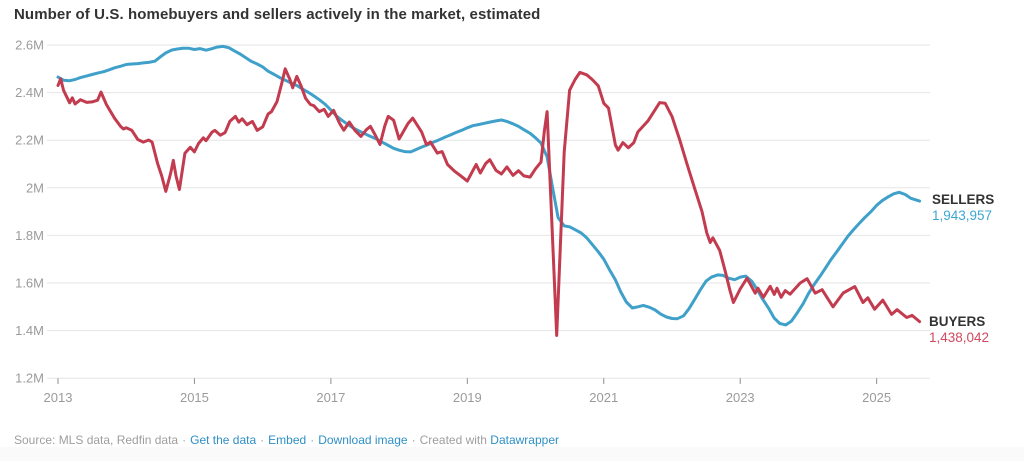  I want to click on y-axis-label: 1.4M, so click(29, 330).